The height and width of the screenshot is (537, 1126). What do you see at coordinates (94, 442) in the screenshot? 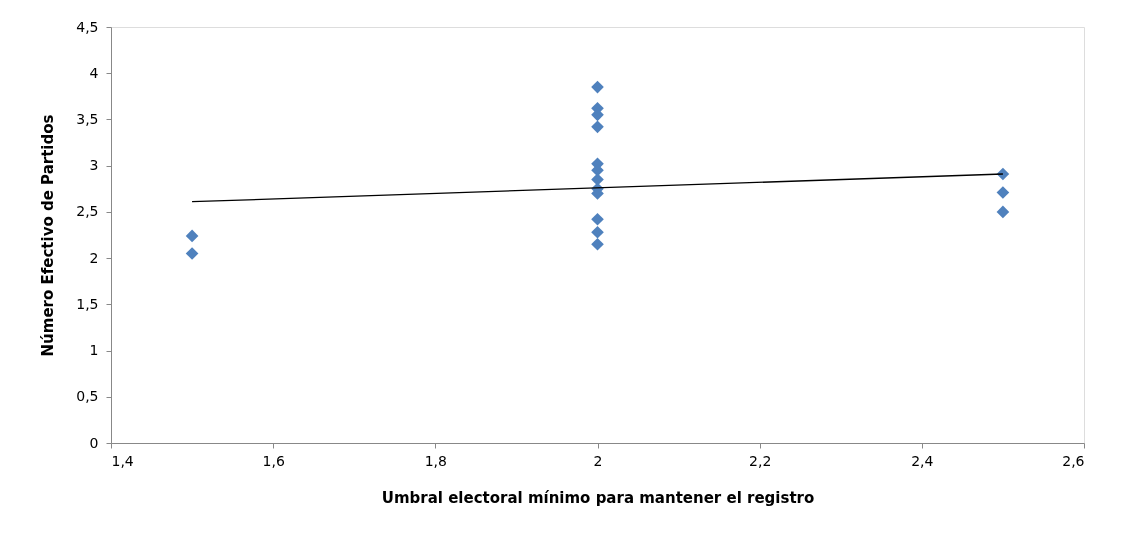
I see `y-tick-label: 0` at bounding box center [94, 442].